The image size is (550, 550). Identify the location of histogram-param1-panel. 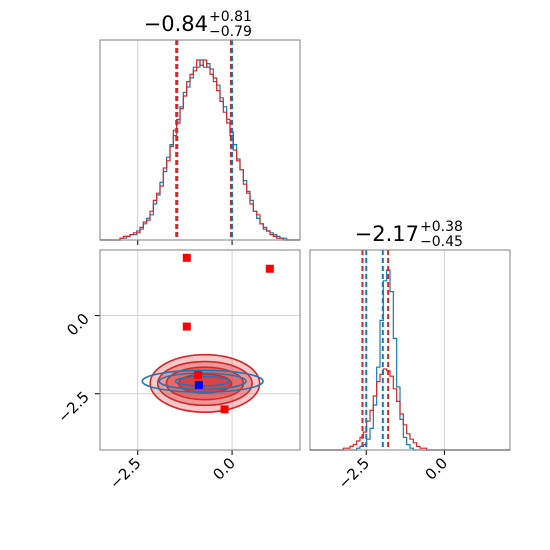
(200, 142).